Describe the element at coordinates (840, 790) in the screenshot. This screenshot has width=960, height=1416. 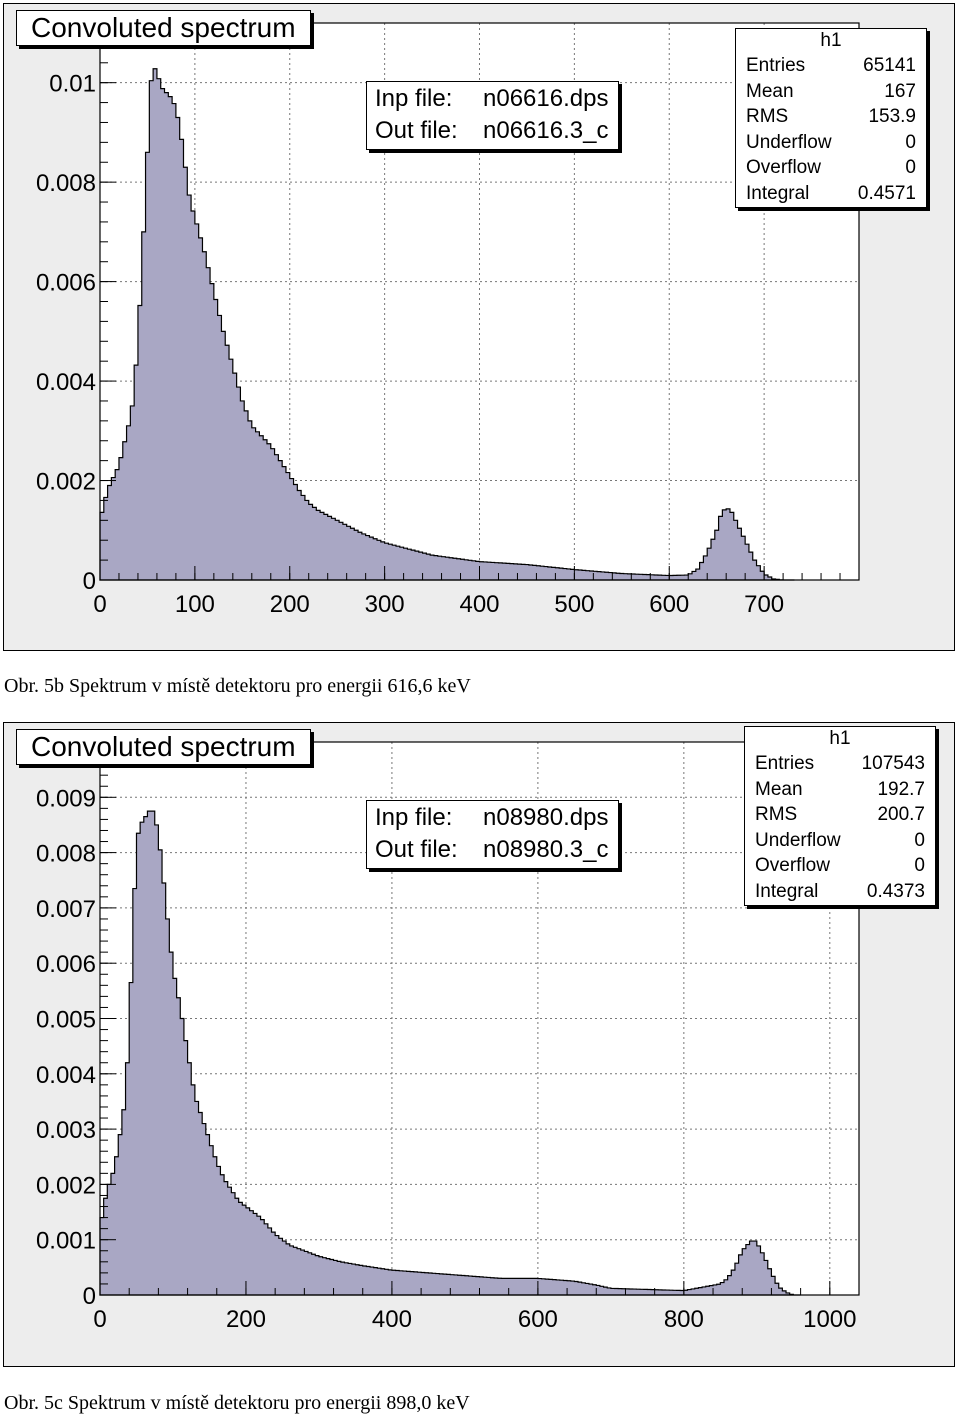
I see `stats-row: Mean 192.7` at that location.